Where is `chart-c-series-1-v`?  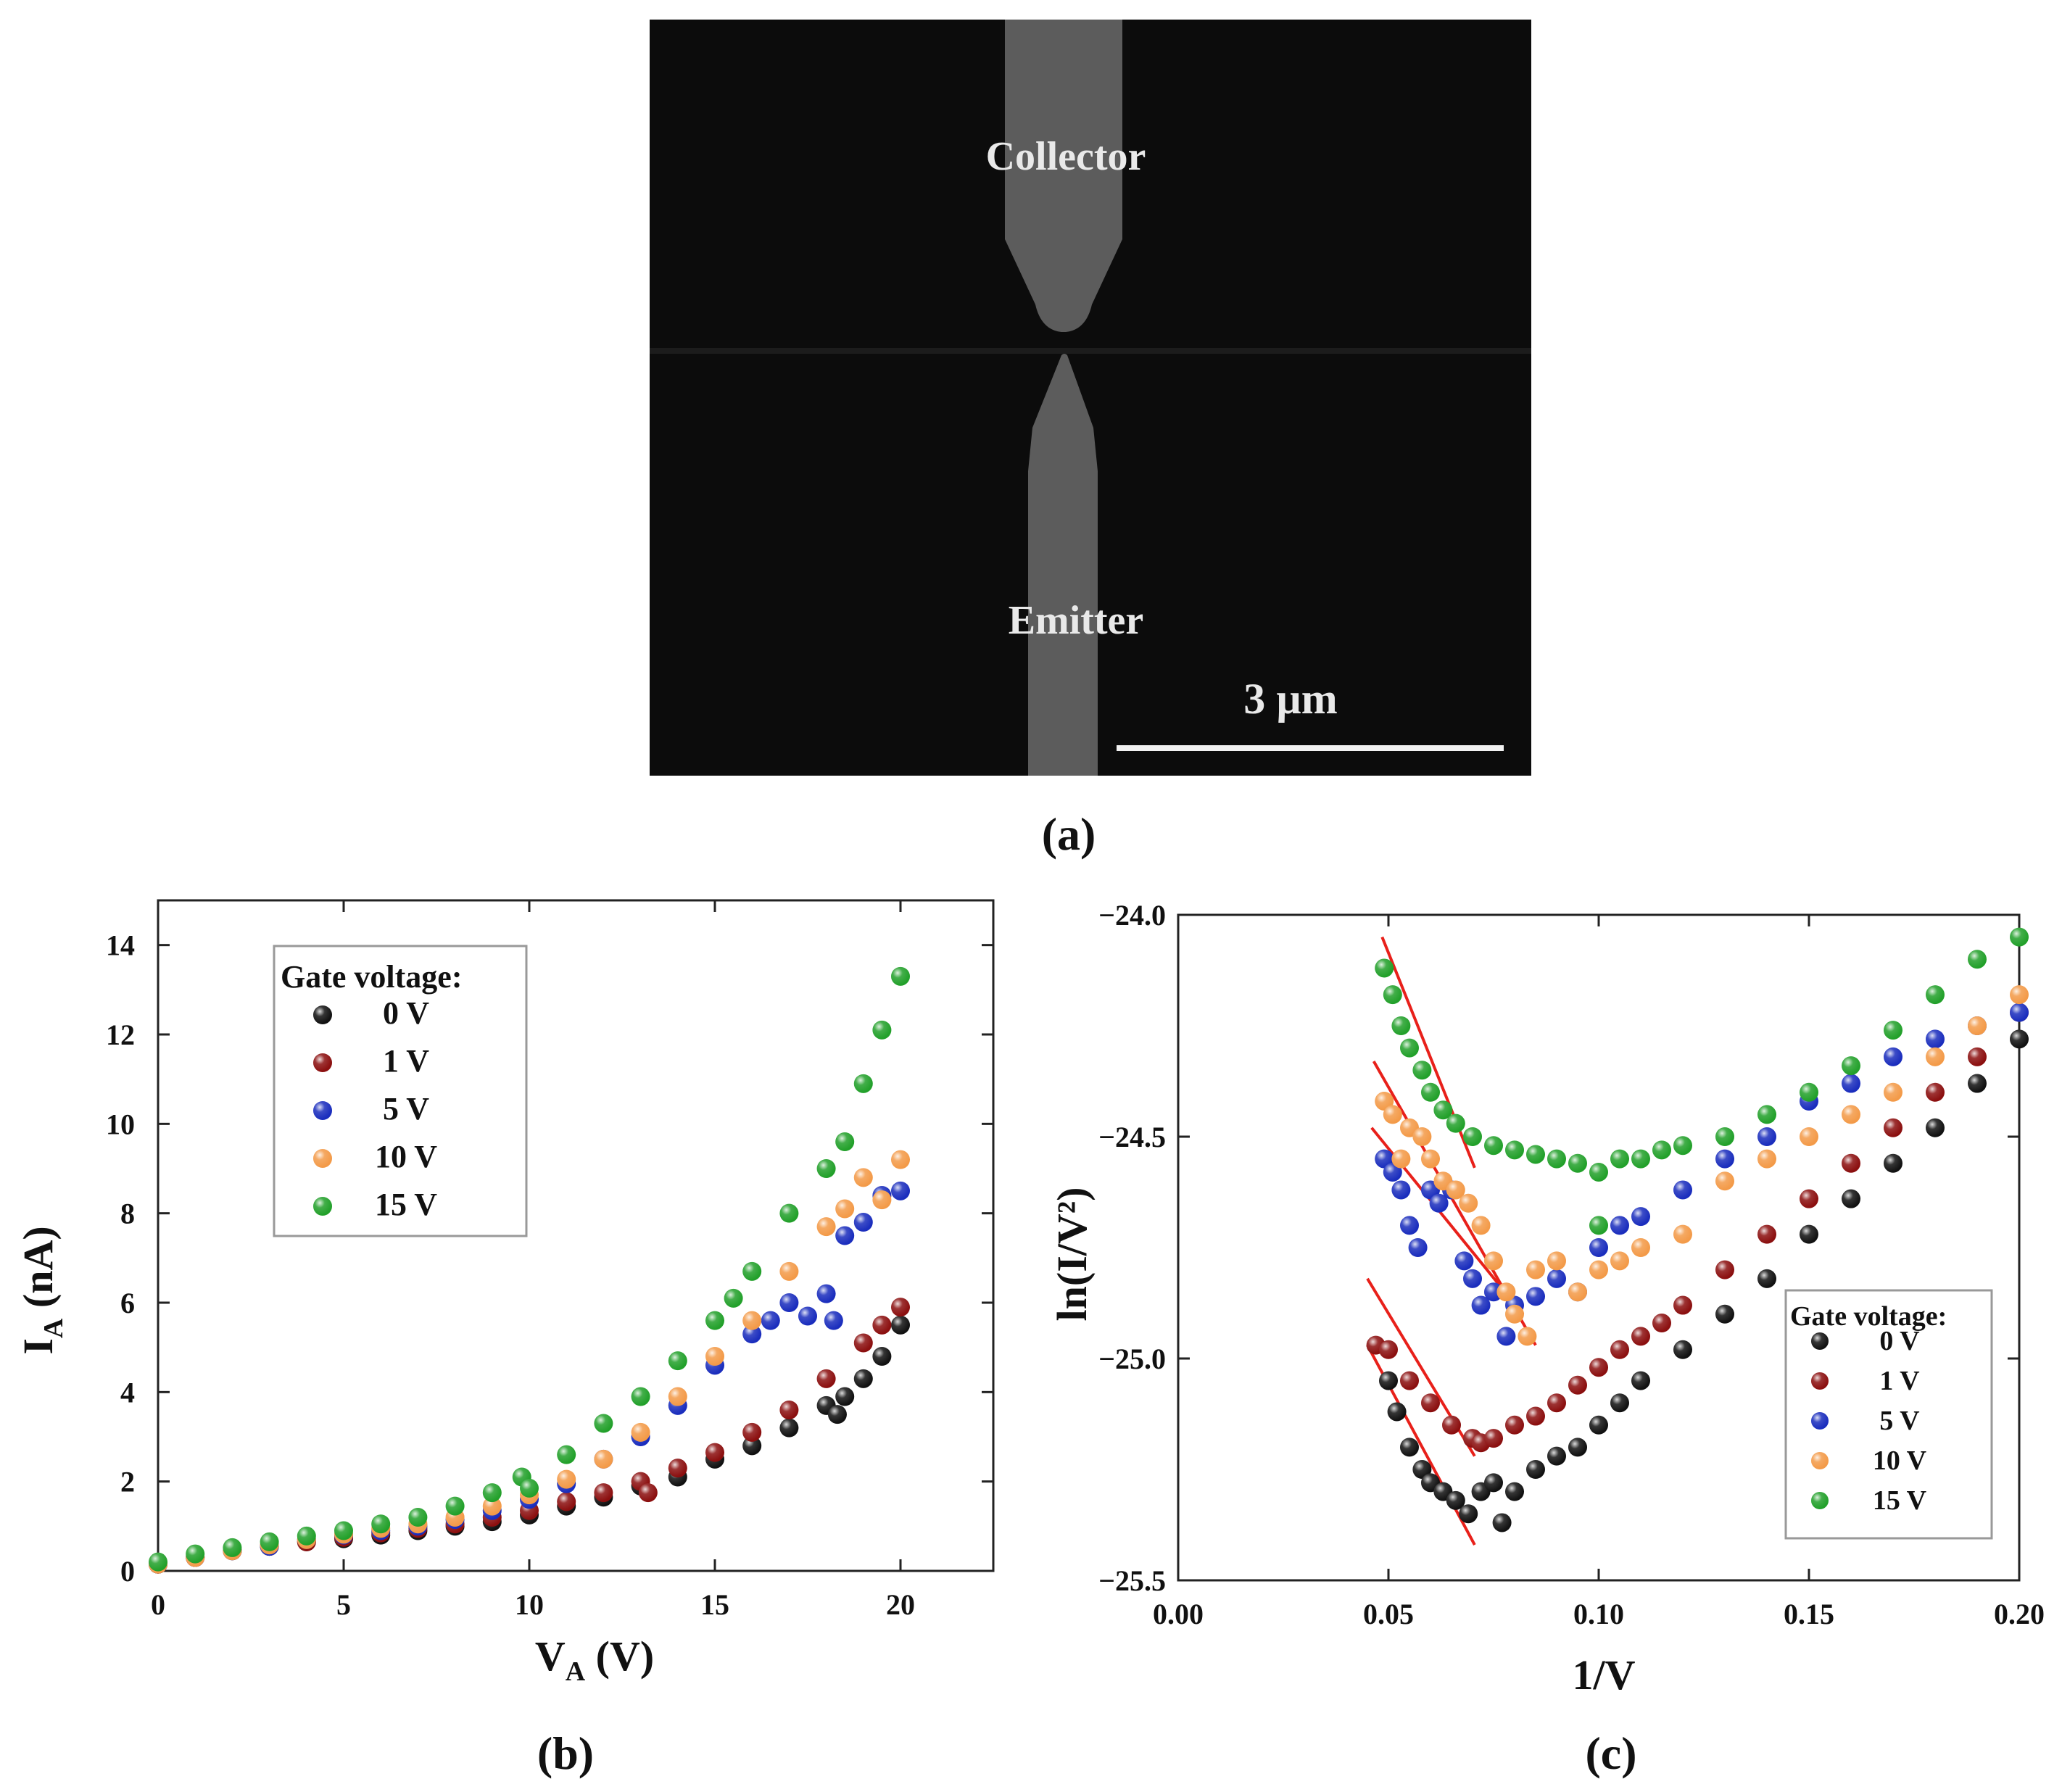
chart-c-series-1-v is located at coordinates (1697, 1228).